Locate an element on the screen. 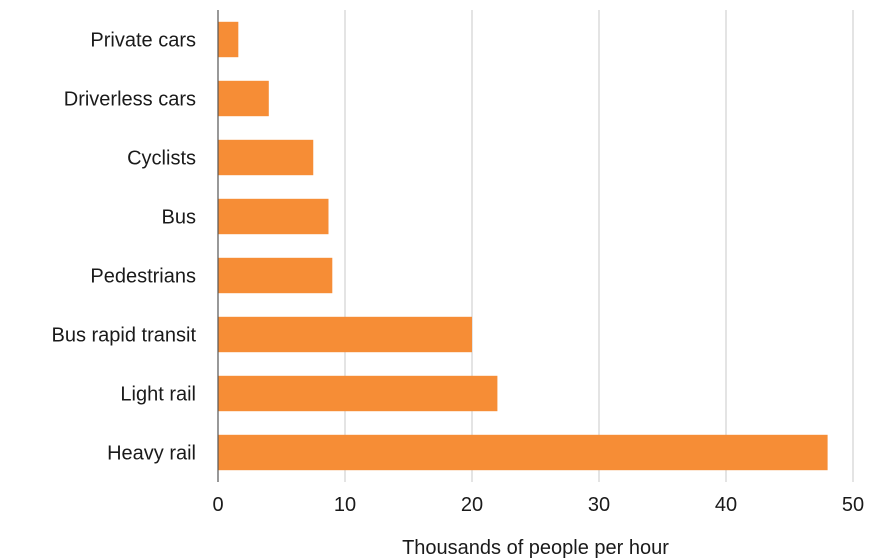 The height and width of the screenshot is (560, 870). category-label: Cyclists is located at coordinates (161, 159).